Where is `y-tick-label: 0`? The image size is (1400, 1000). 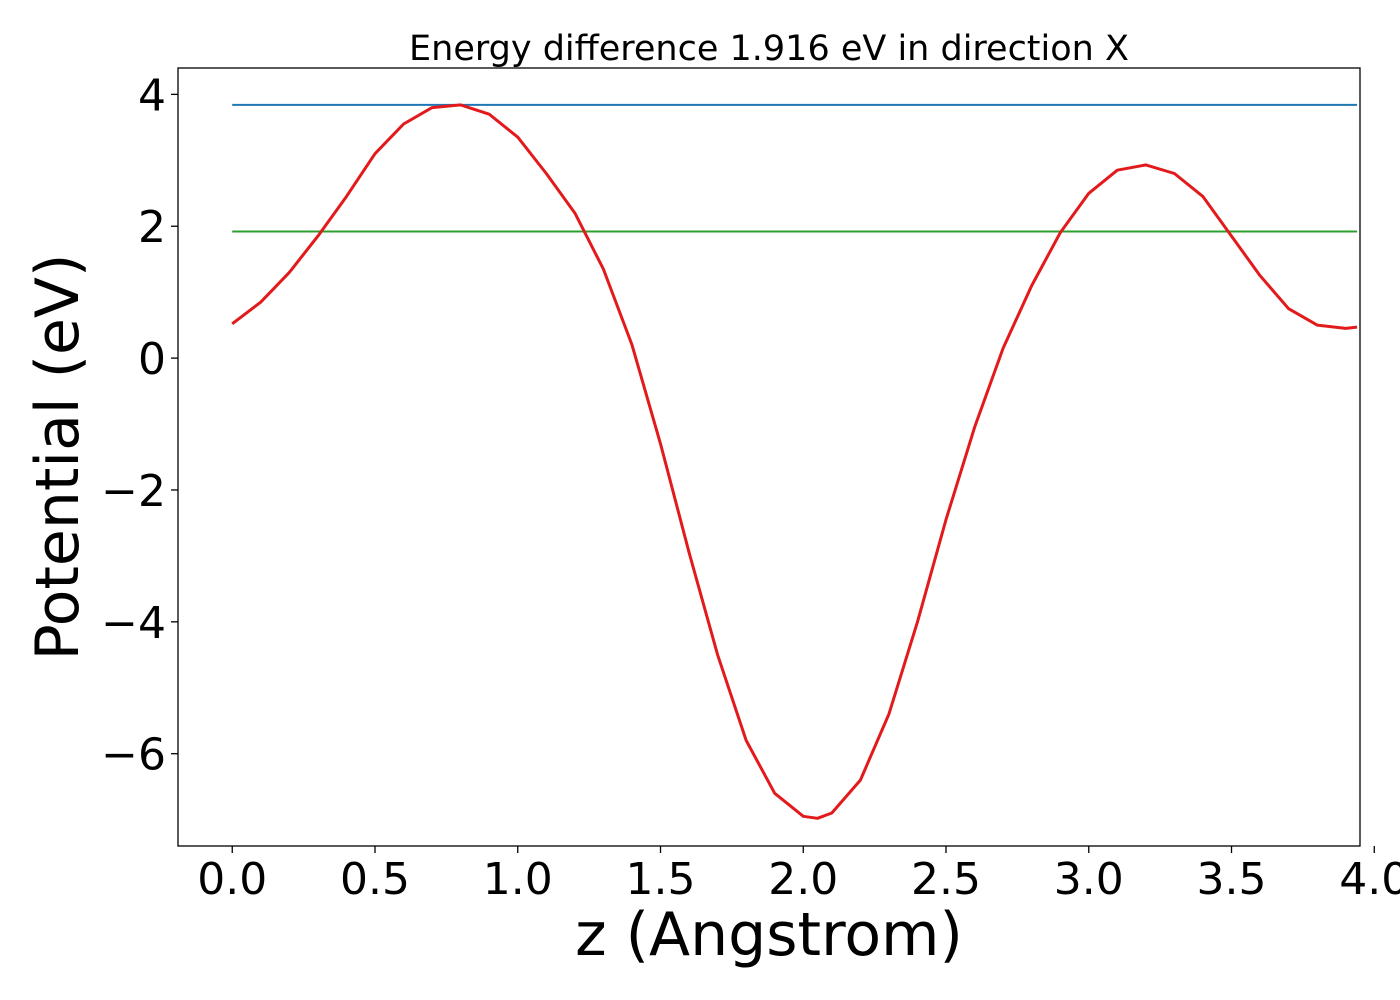 y-tick-label: 0 is located at coordinates (152, 359).